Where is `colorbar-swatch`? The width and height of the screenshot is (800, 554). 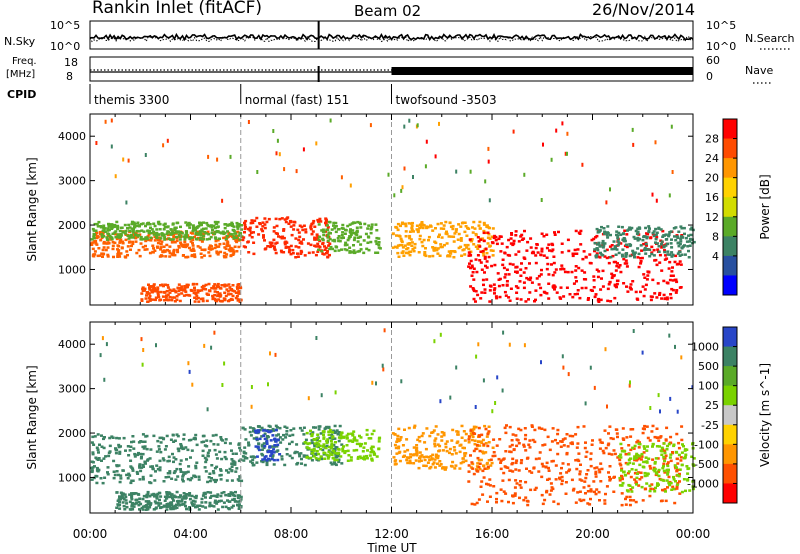
colorbar-swatch is located at coordinates (730, 129).